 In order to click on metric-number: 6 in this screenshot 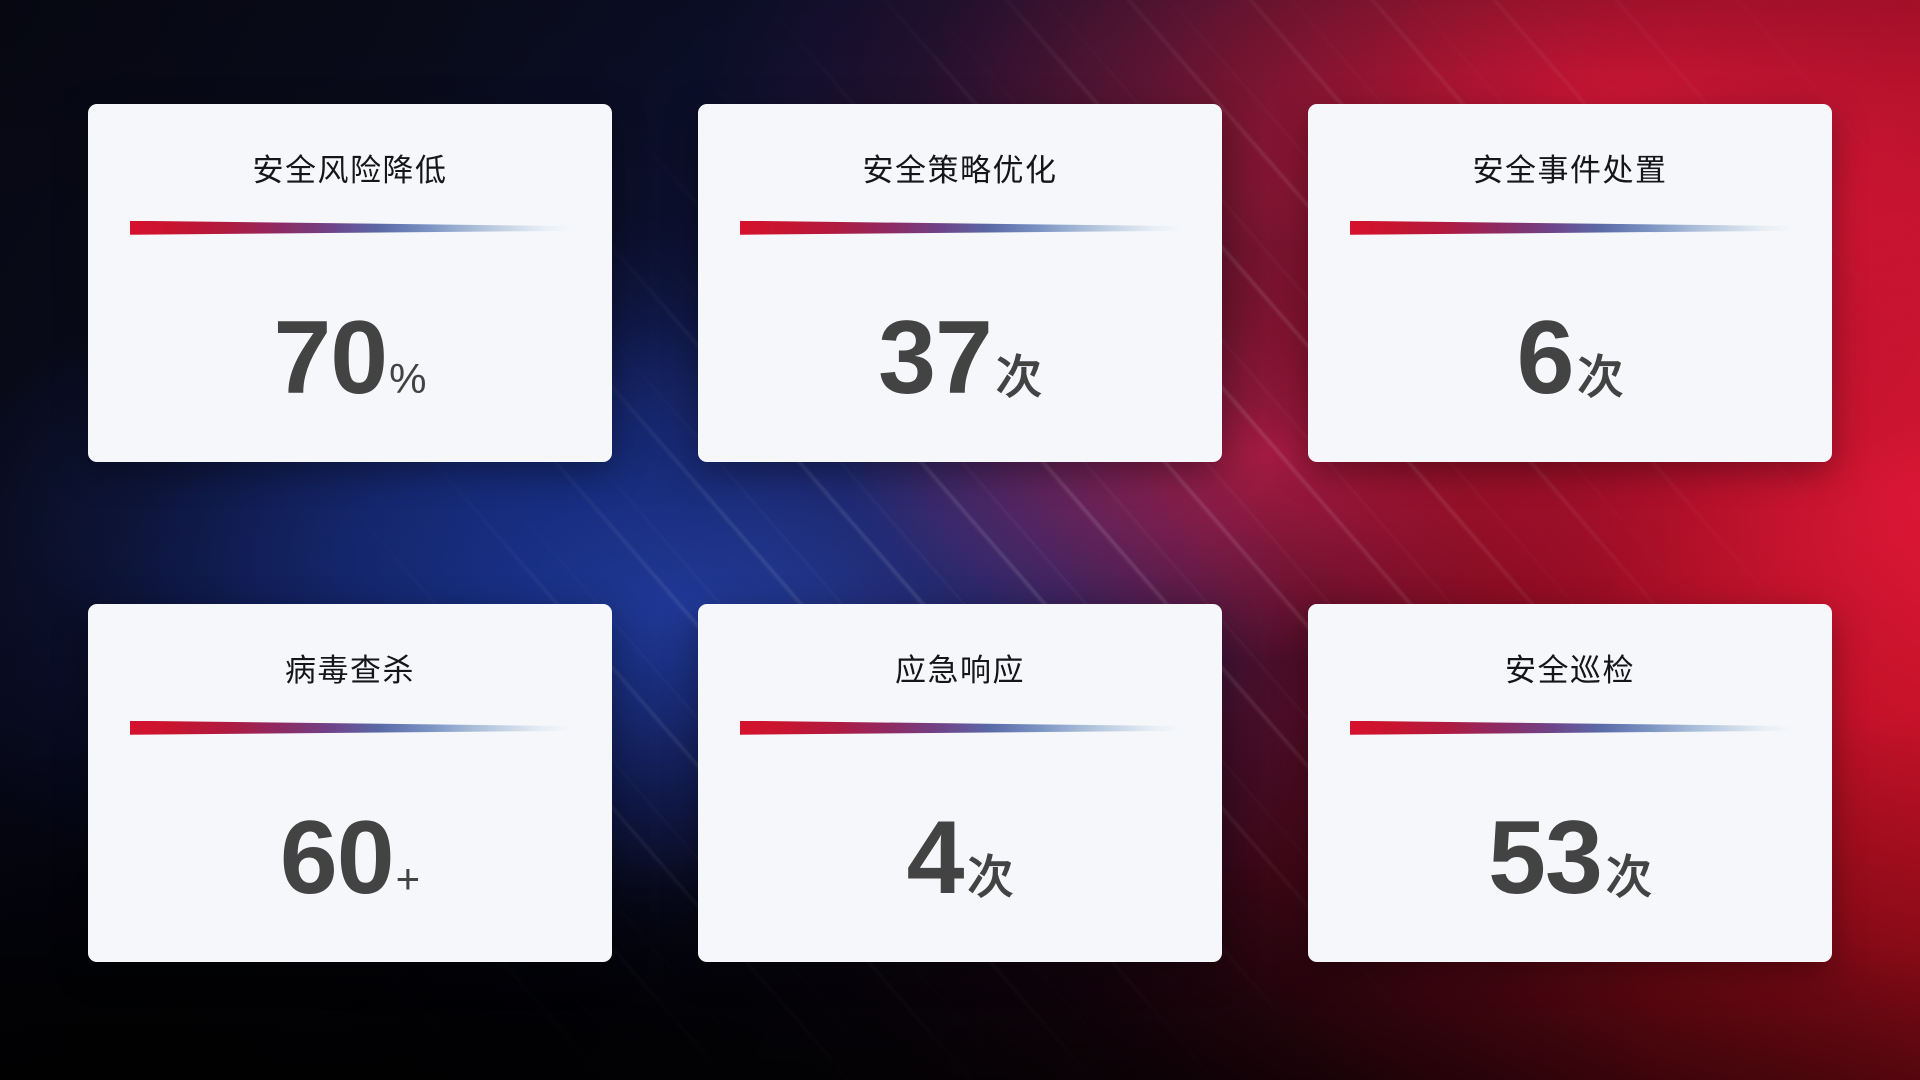, I will do `click(1545, 358)`.